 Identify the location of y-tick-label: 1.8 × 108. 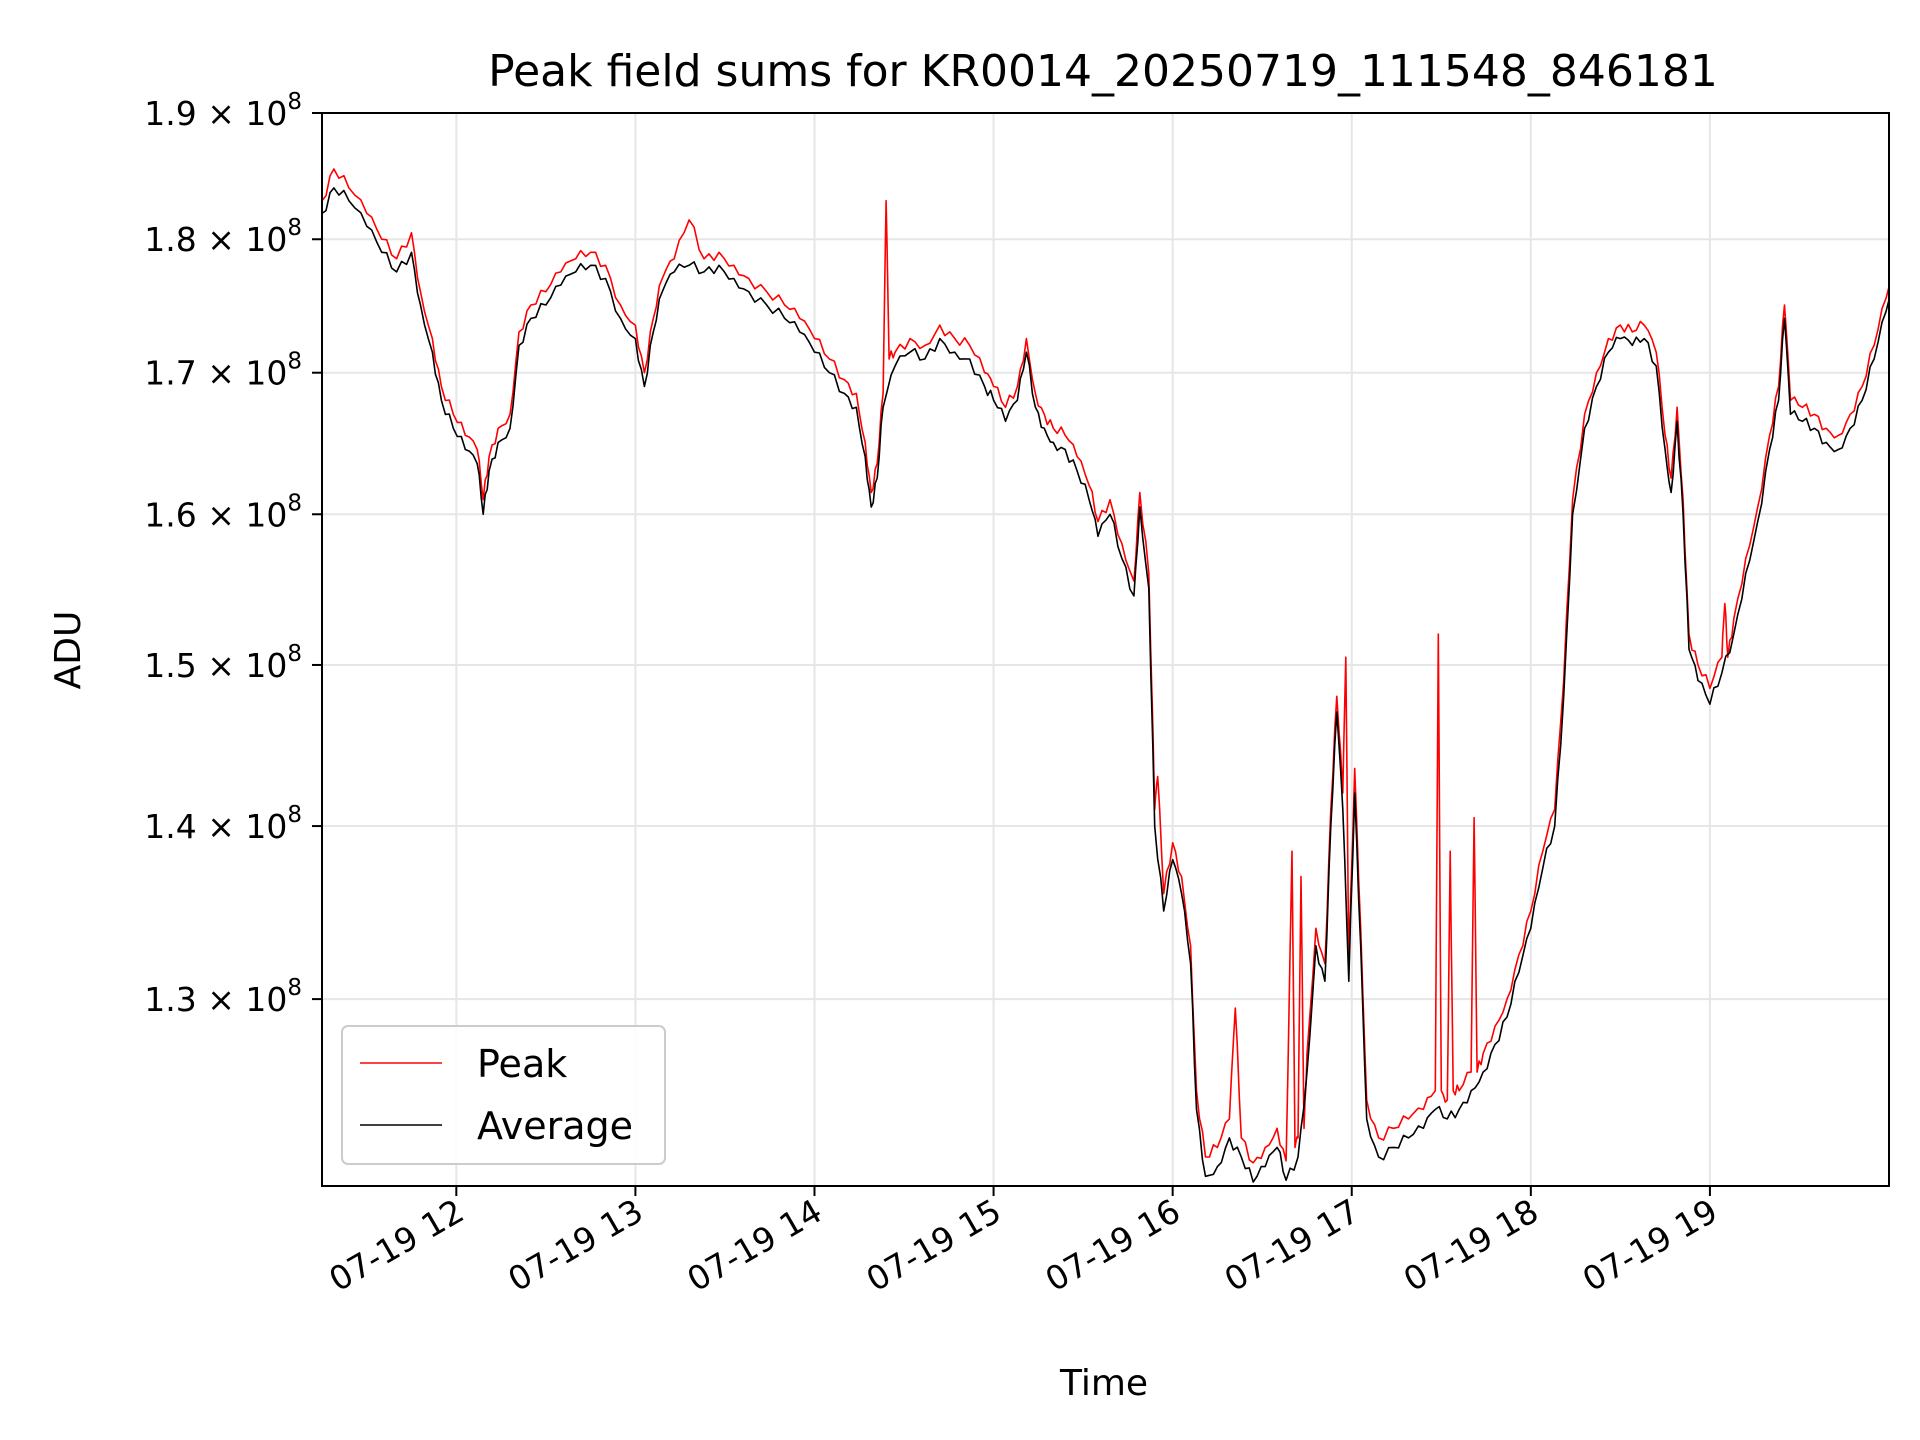
(223, 237).